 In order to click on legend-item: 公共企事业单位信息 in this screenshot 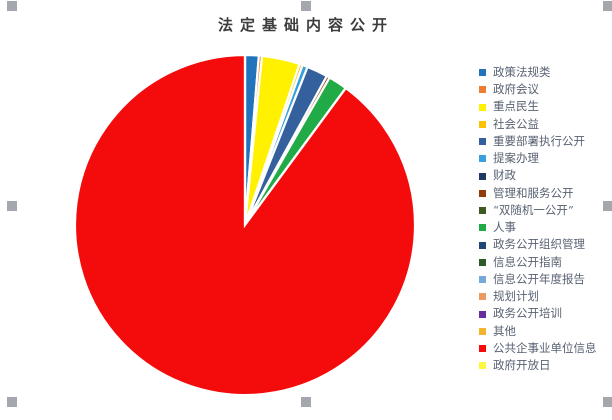, I will do `click(538, 348)`.